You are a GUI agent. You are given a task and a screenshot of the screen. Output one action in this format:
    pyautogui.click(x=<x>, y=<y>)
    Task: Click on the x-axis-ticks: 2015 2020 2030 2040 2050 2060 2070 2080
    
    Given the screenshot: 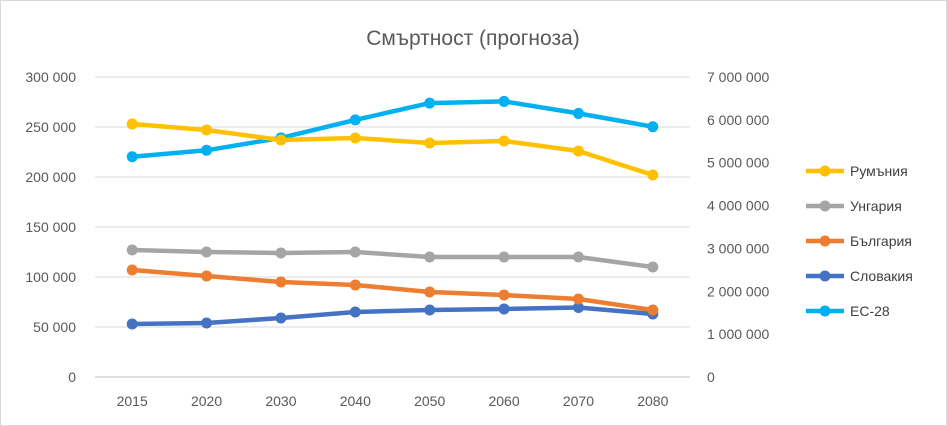 What is the action you would take?
    pyautogui.click(x=393, y=401)
    